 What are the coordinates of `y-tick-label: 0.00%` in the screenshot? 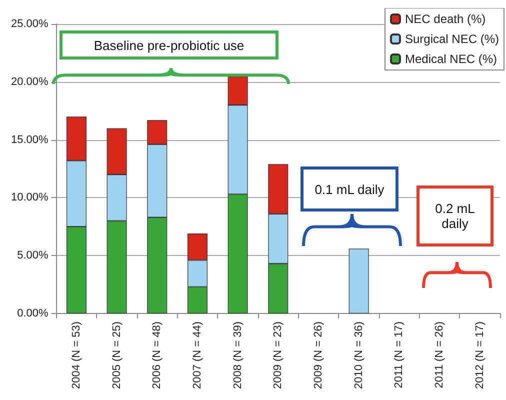 It's located at (33, 313).